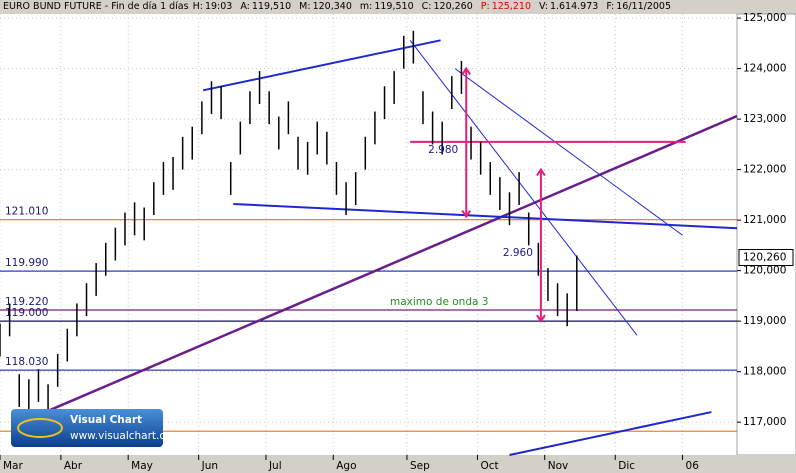 This screenshot has width=796, height=473. I want to click on field-value: 120,260, so click(453, 6).